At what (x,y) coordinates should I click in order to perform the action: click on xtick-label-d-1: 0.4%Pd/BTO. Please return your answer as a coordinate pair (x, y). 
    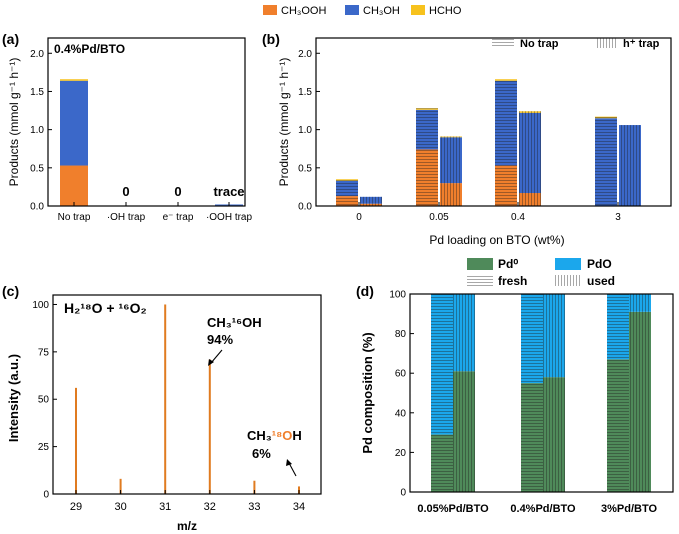
    Looking at the image, I should click on (543, 509).